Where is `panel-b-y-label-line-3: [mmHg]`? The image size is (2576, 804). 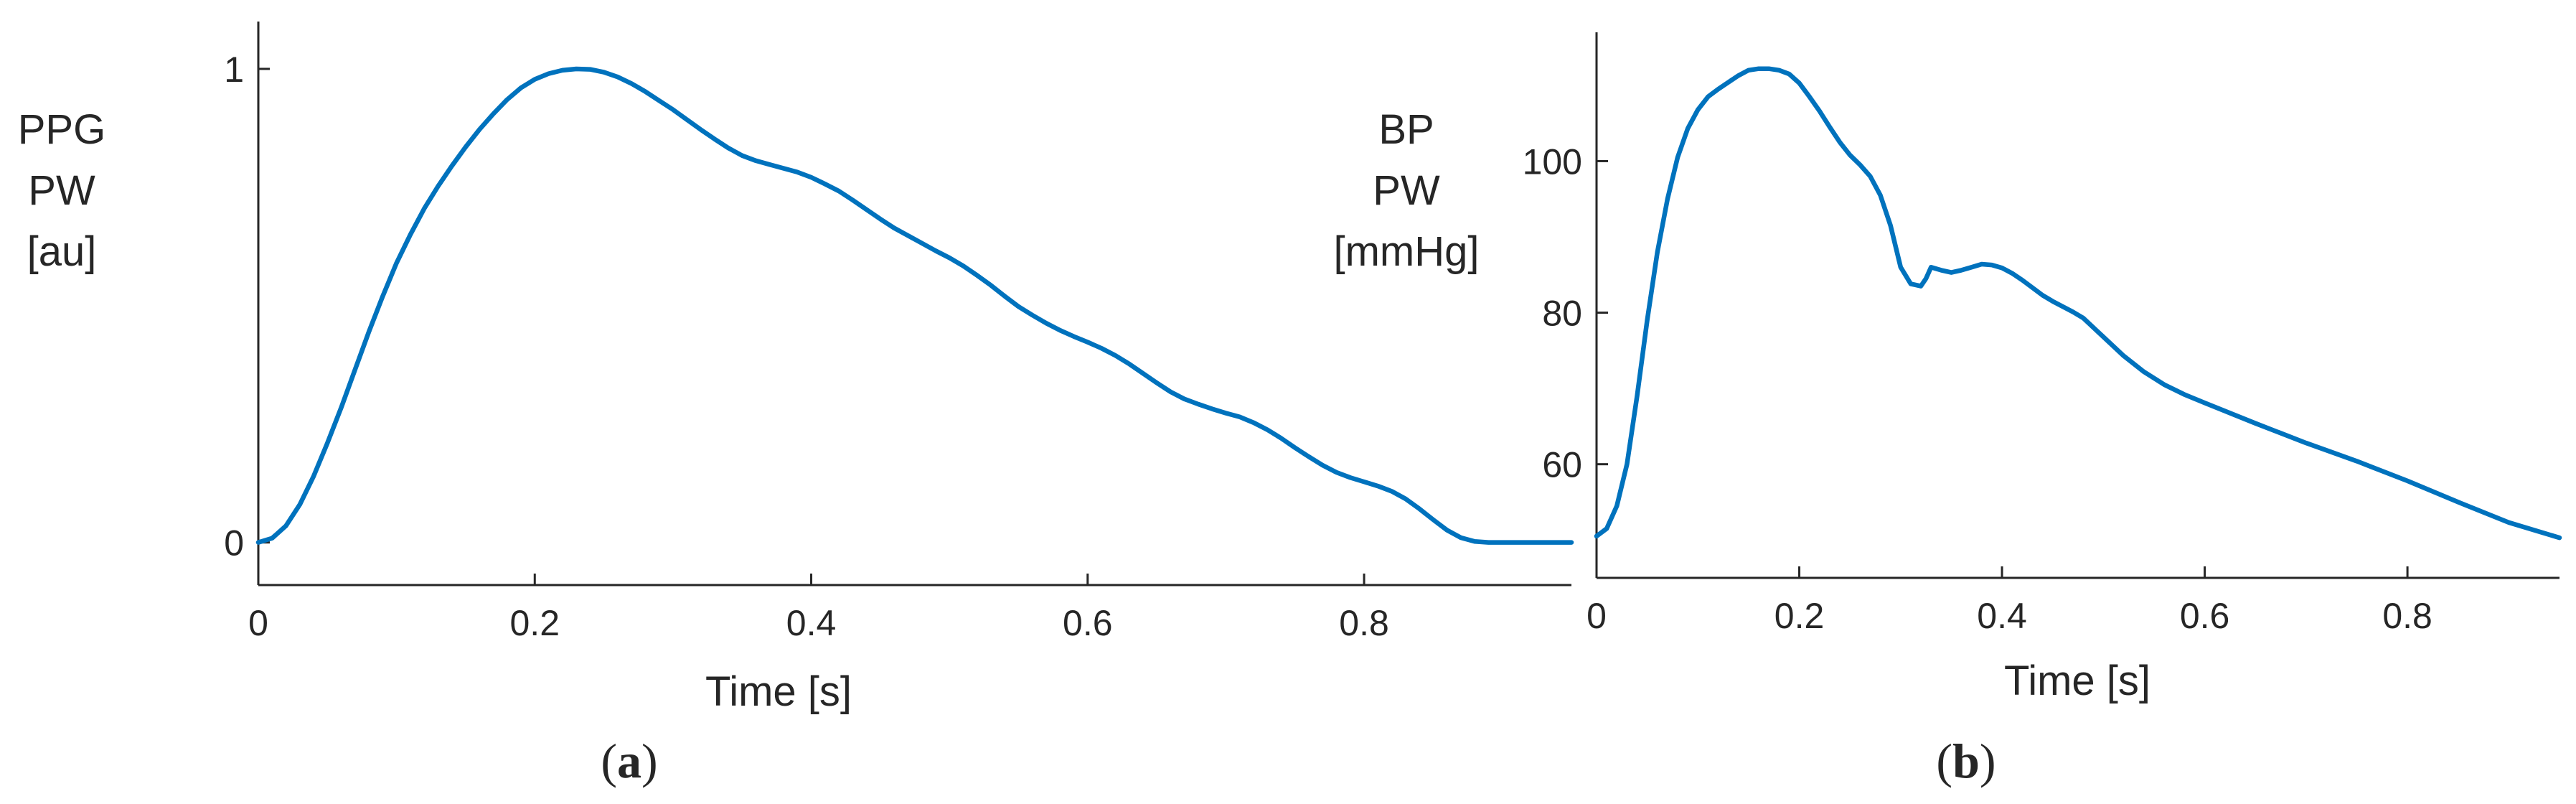 panel-b-y-label-line-3: [mmHg] is located at coordinates (1407, 251).